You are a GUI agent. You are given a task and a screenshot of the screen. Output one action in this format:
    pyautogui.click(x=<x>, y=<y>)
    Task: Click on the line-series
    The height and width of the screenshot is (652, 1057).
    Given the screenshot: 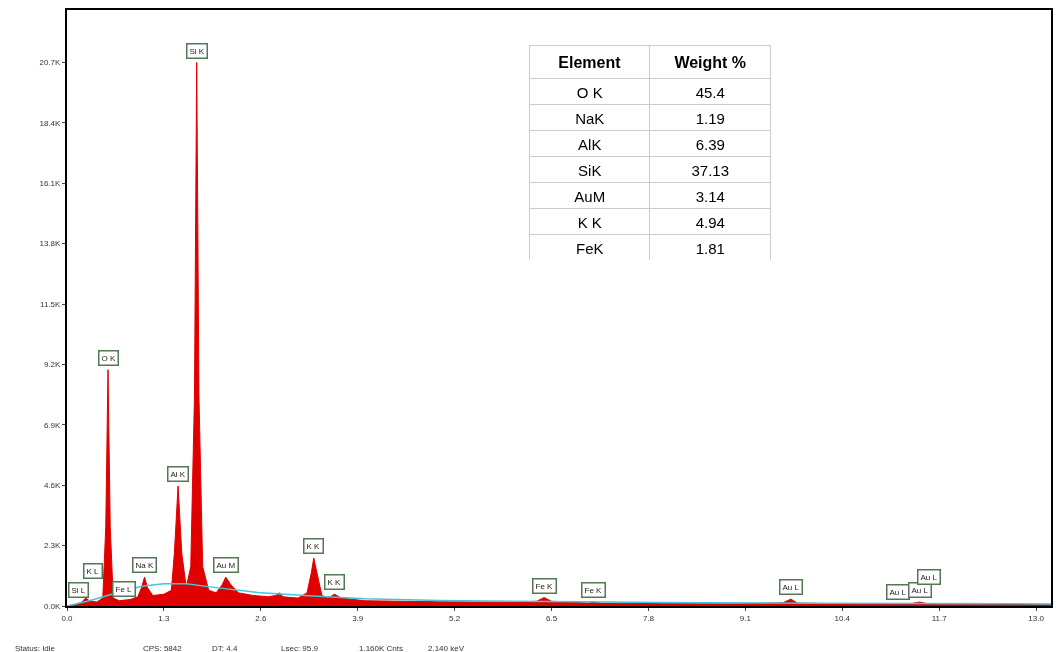 What is the action you would take?
    pyautogui.click(x=559, y=594)
    